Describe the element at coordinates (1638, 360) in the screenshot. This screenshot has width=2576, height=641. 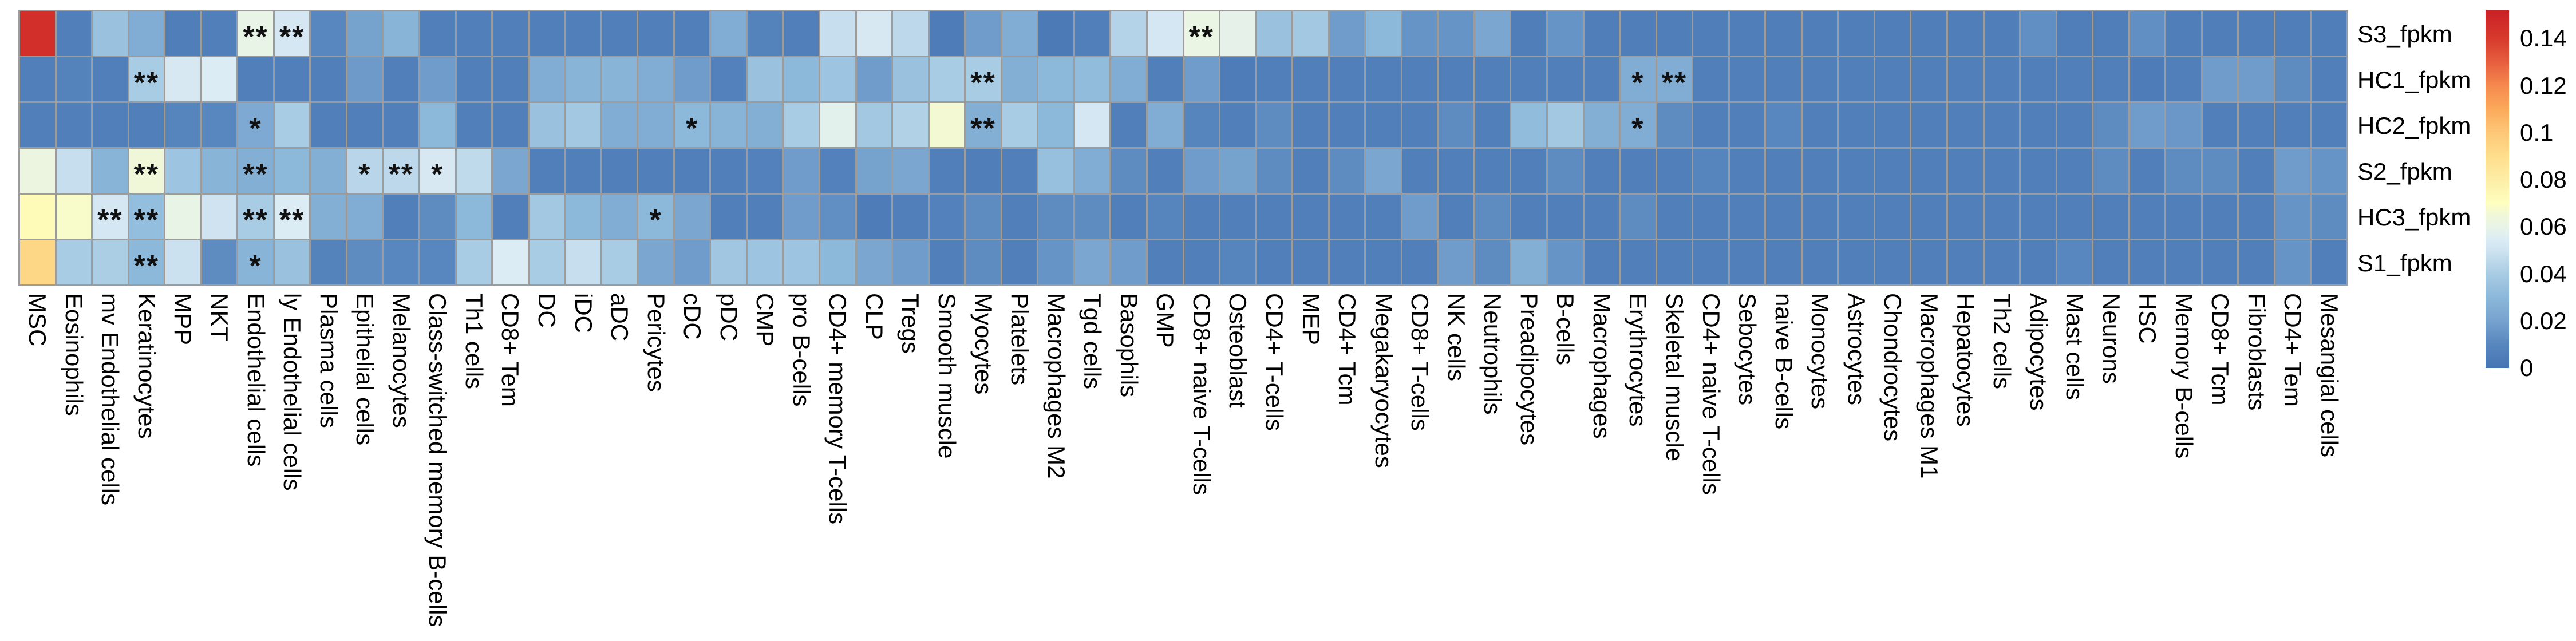
I see `x-axis-label: Erythrocytes` at that location.